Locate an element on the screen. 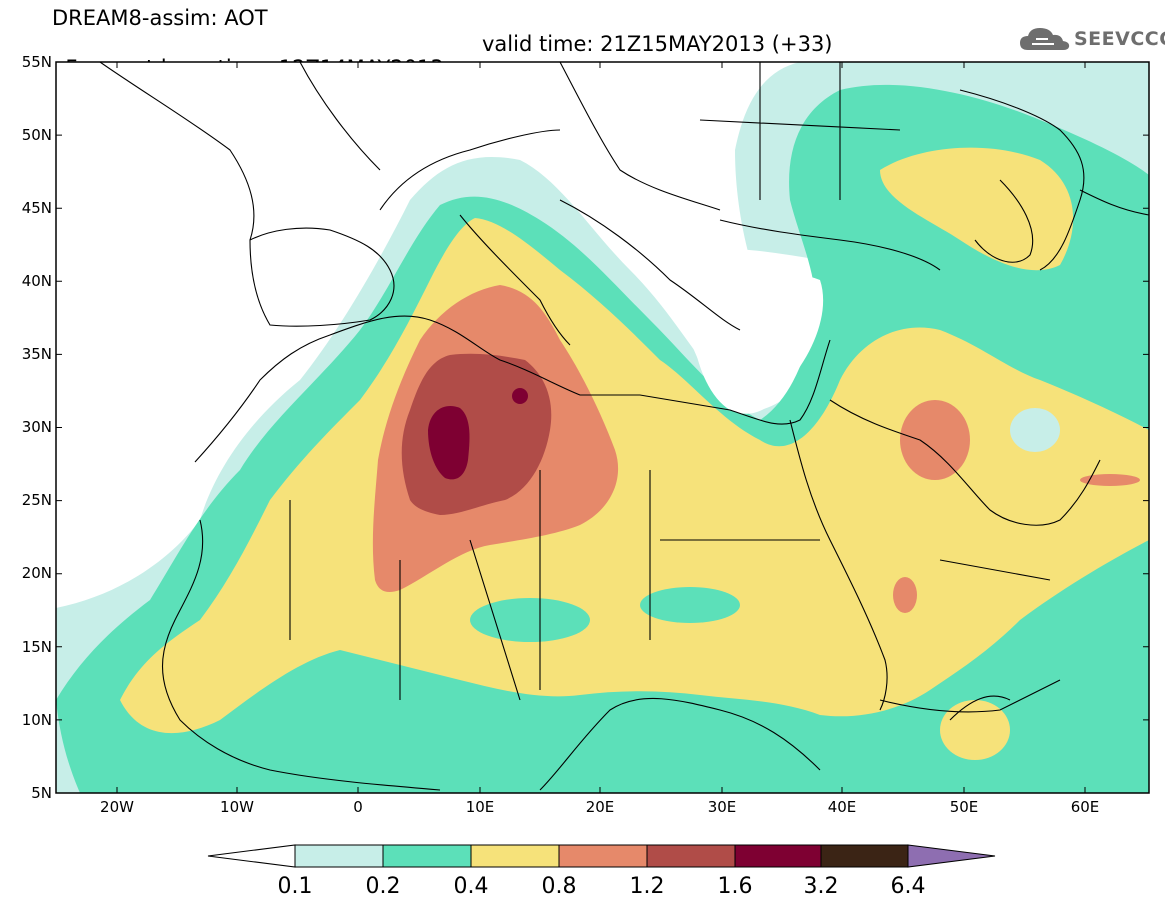 Image resolution: width=1165 pixels, height=905 pixels. cloud-icon is located at coordinates (1045, 39).